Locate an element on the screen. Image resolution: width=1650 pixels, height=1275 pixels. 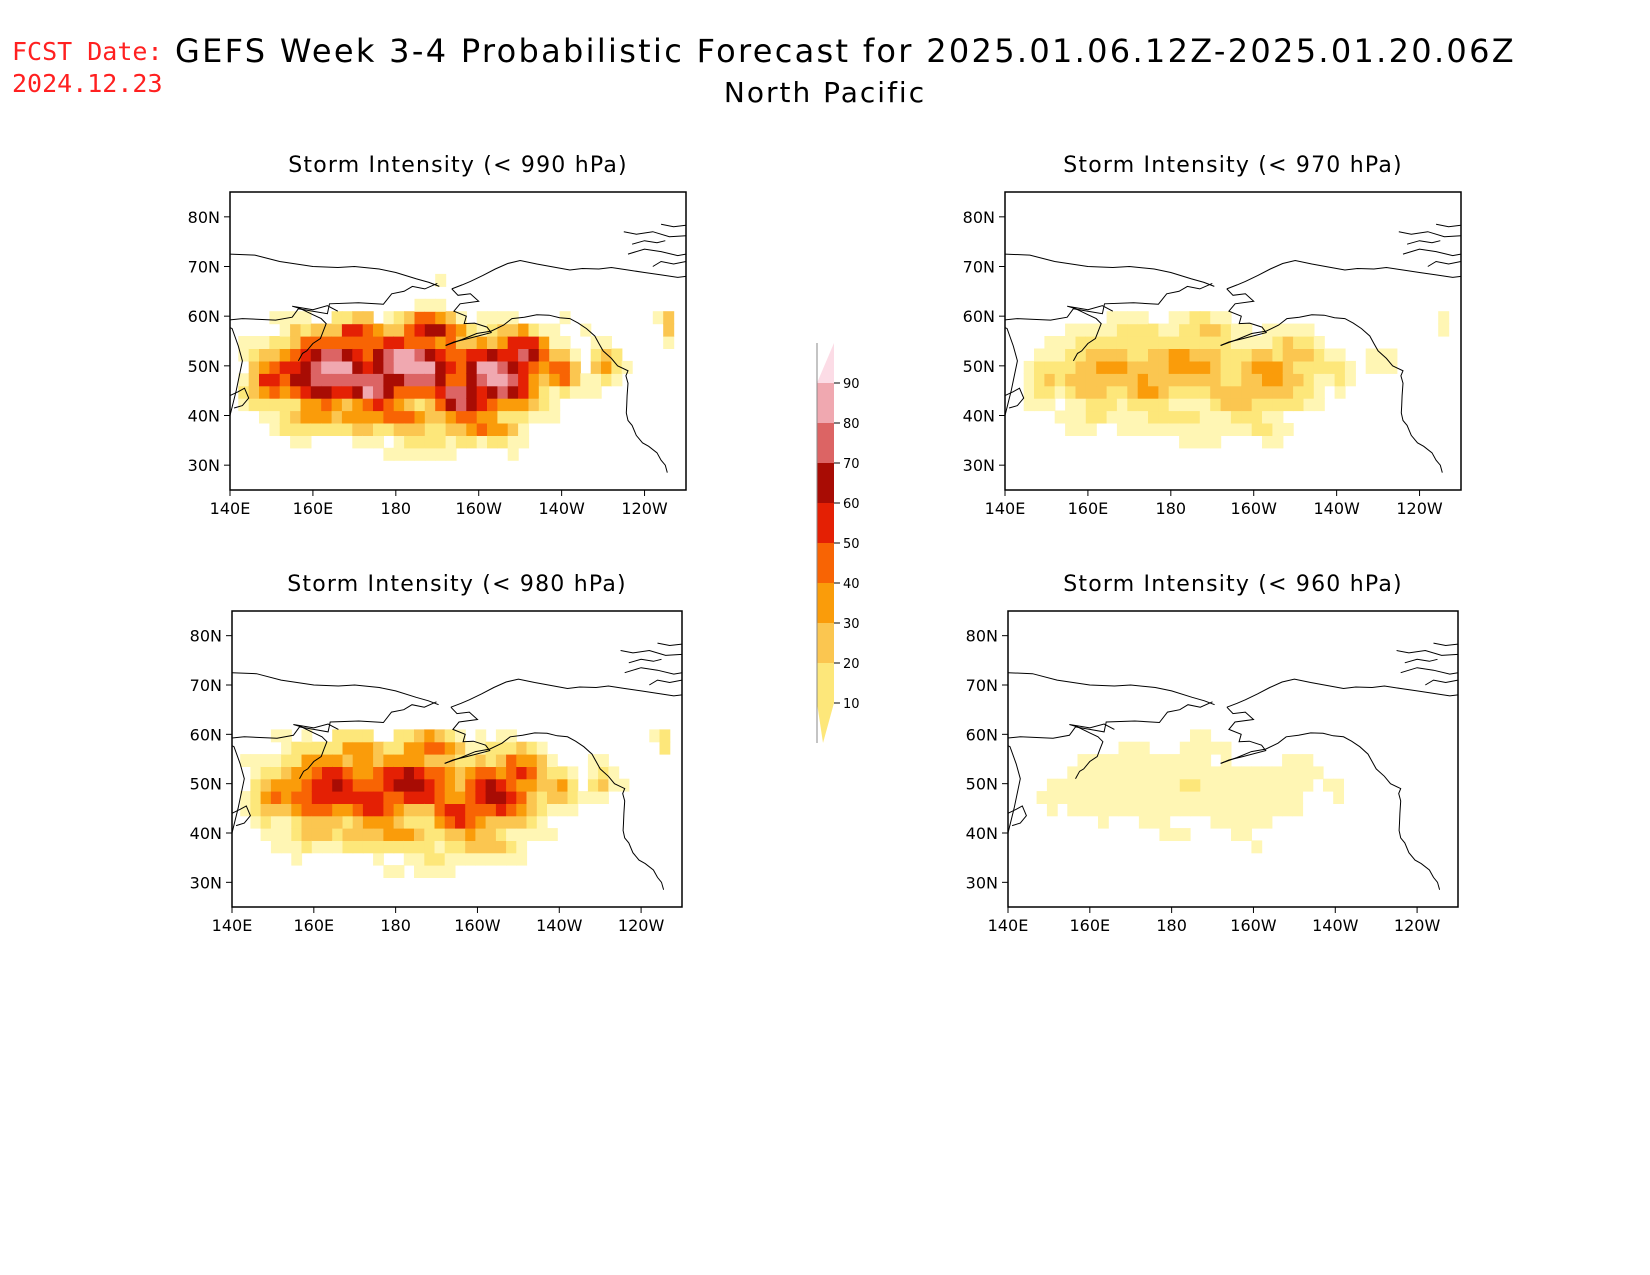
lon-tick-label: 140W is located at coordinates (1335, 925).